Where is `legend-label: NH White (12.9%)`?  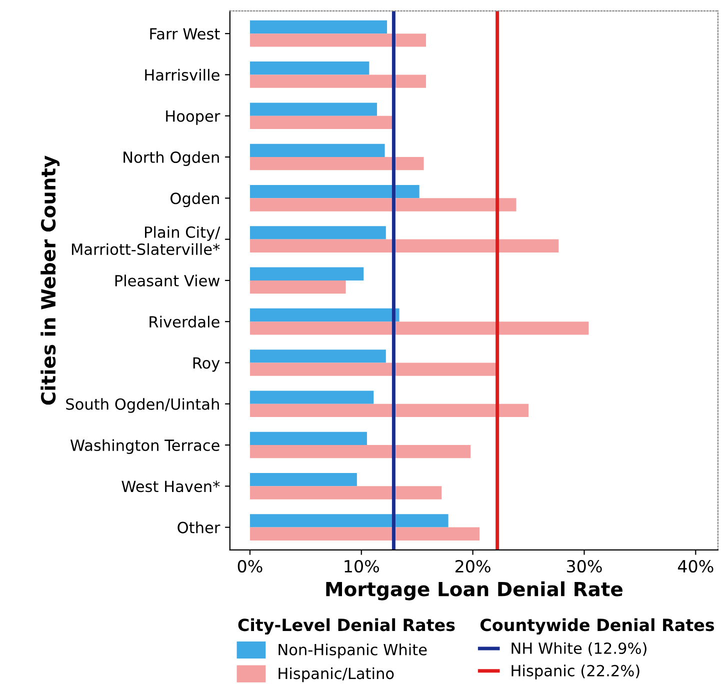 legend-label: NH White (12.9%) is located at coordinates (579, 649).